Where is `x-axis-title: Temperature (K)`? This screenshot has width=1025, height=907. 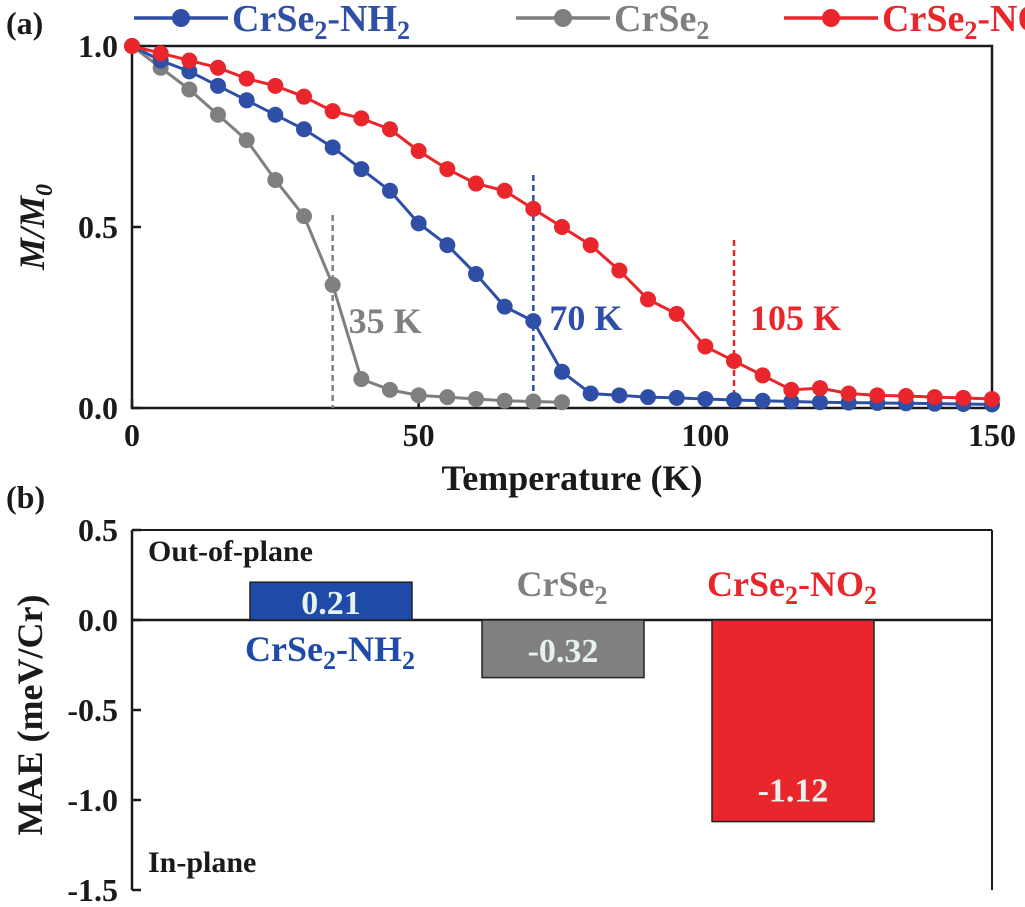 x-axis-title: Temperature (K) is located at coordinates (572, 478).